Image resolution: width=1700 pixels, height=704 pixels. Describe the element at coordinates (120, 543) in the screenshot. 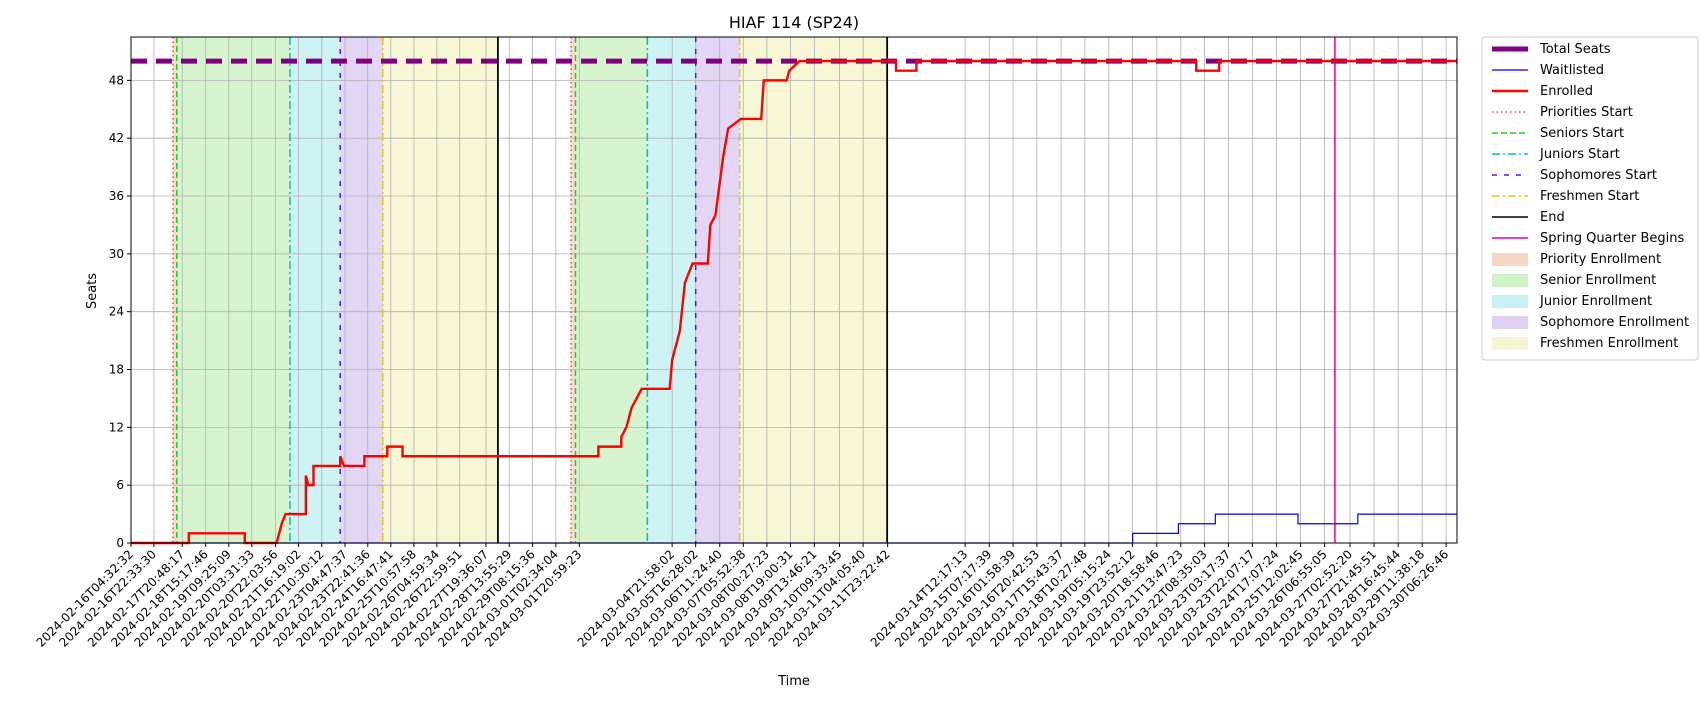

I see `y-tick-label: 0` at that location.